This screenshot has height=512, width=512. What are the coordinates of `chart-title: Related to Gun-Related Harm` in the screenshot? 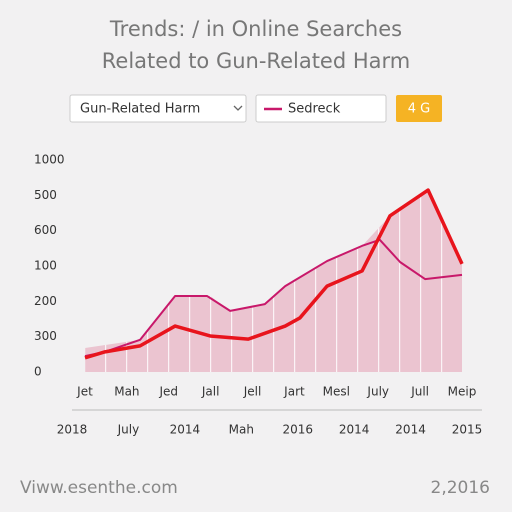 It's located at (256, 61).